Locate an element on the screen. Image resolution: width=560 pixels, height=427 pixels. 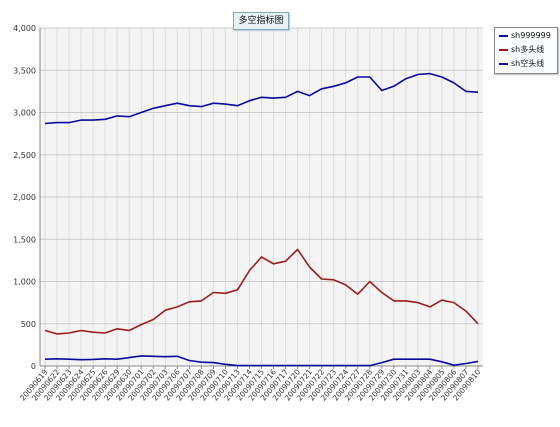
legend-label: sh多头线 is located at coordinates (528, 49).